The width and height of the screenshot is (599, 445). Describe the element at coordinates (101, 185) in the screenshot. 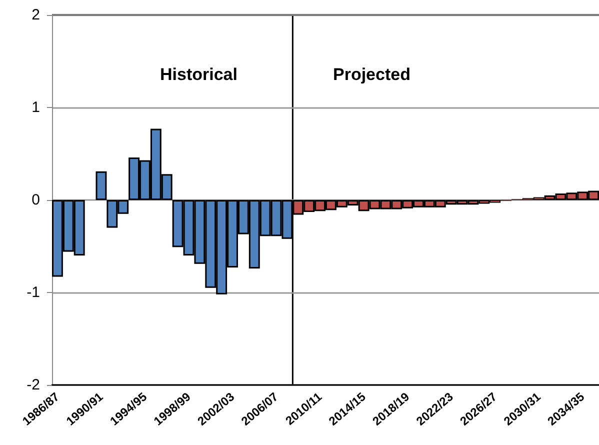

I see `bar` at that location.